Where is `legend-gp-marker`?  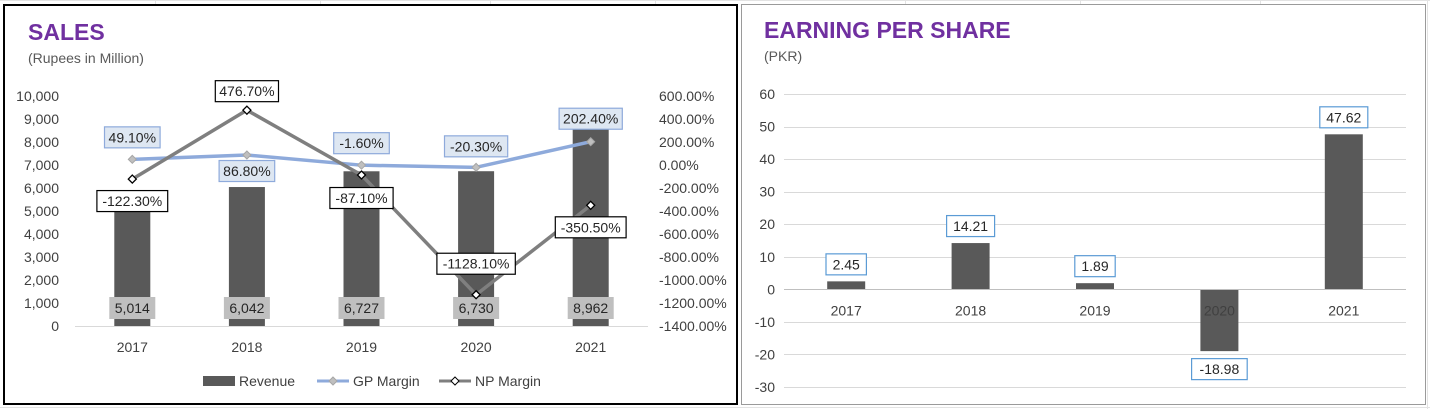 legend-gp-marker is located at coordinates (333, 381).